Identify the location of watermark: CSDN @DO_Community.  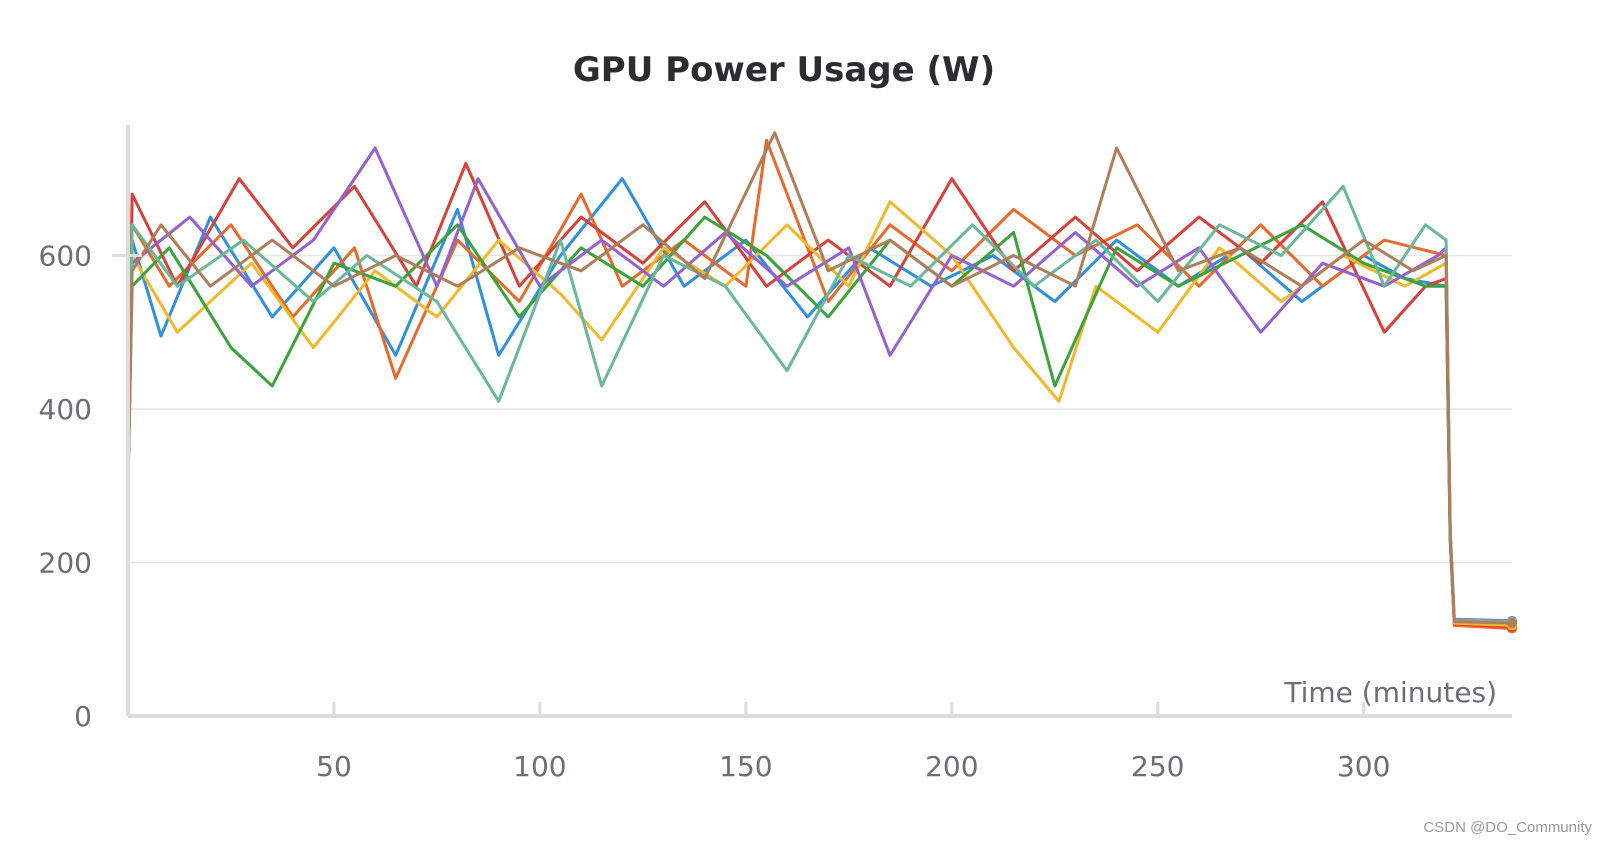
(1507, 827).